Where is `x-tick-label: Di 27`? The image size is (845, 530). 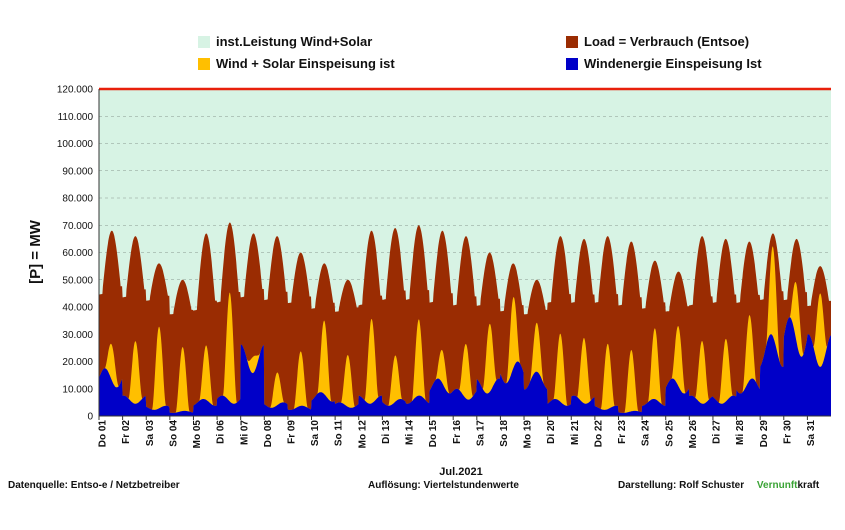 x-tick-label: Di 27 is located at coordinates (717, 432).